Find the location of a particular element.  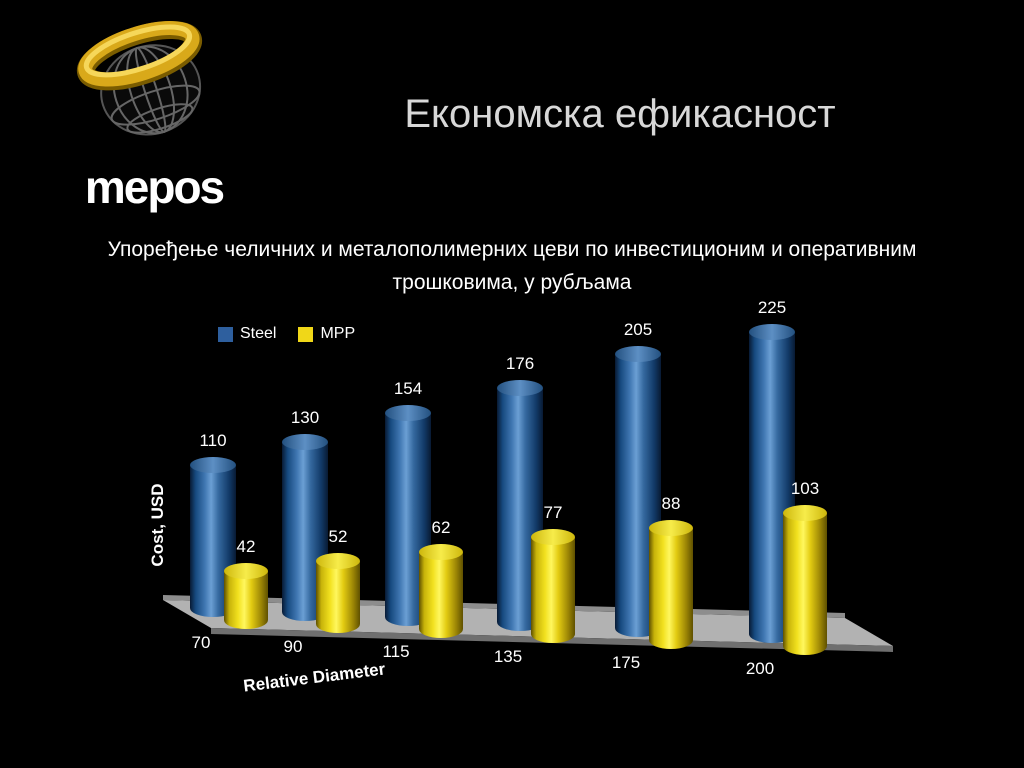

value-label-mpp-115: 62 is located at coordinates (441, 527).